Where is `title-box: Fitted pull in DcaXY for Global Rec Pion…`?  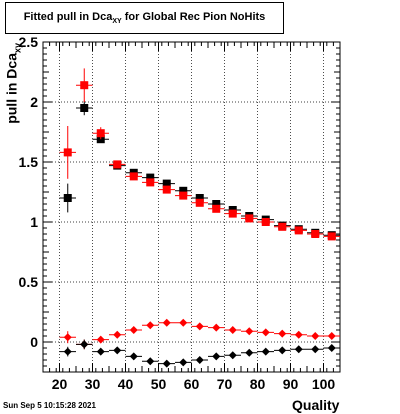 title-box: Fitted pull in DcaXY for Global Rec Pion… is located at coordinates (144, 18).